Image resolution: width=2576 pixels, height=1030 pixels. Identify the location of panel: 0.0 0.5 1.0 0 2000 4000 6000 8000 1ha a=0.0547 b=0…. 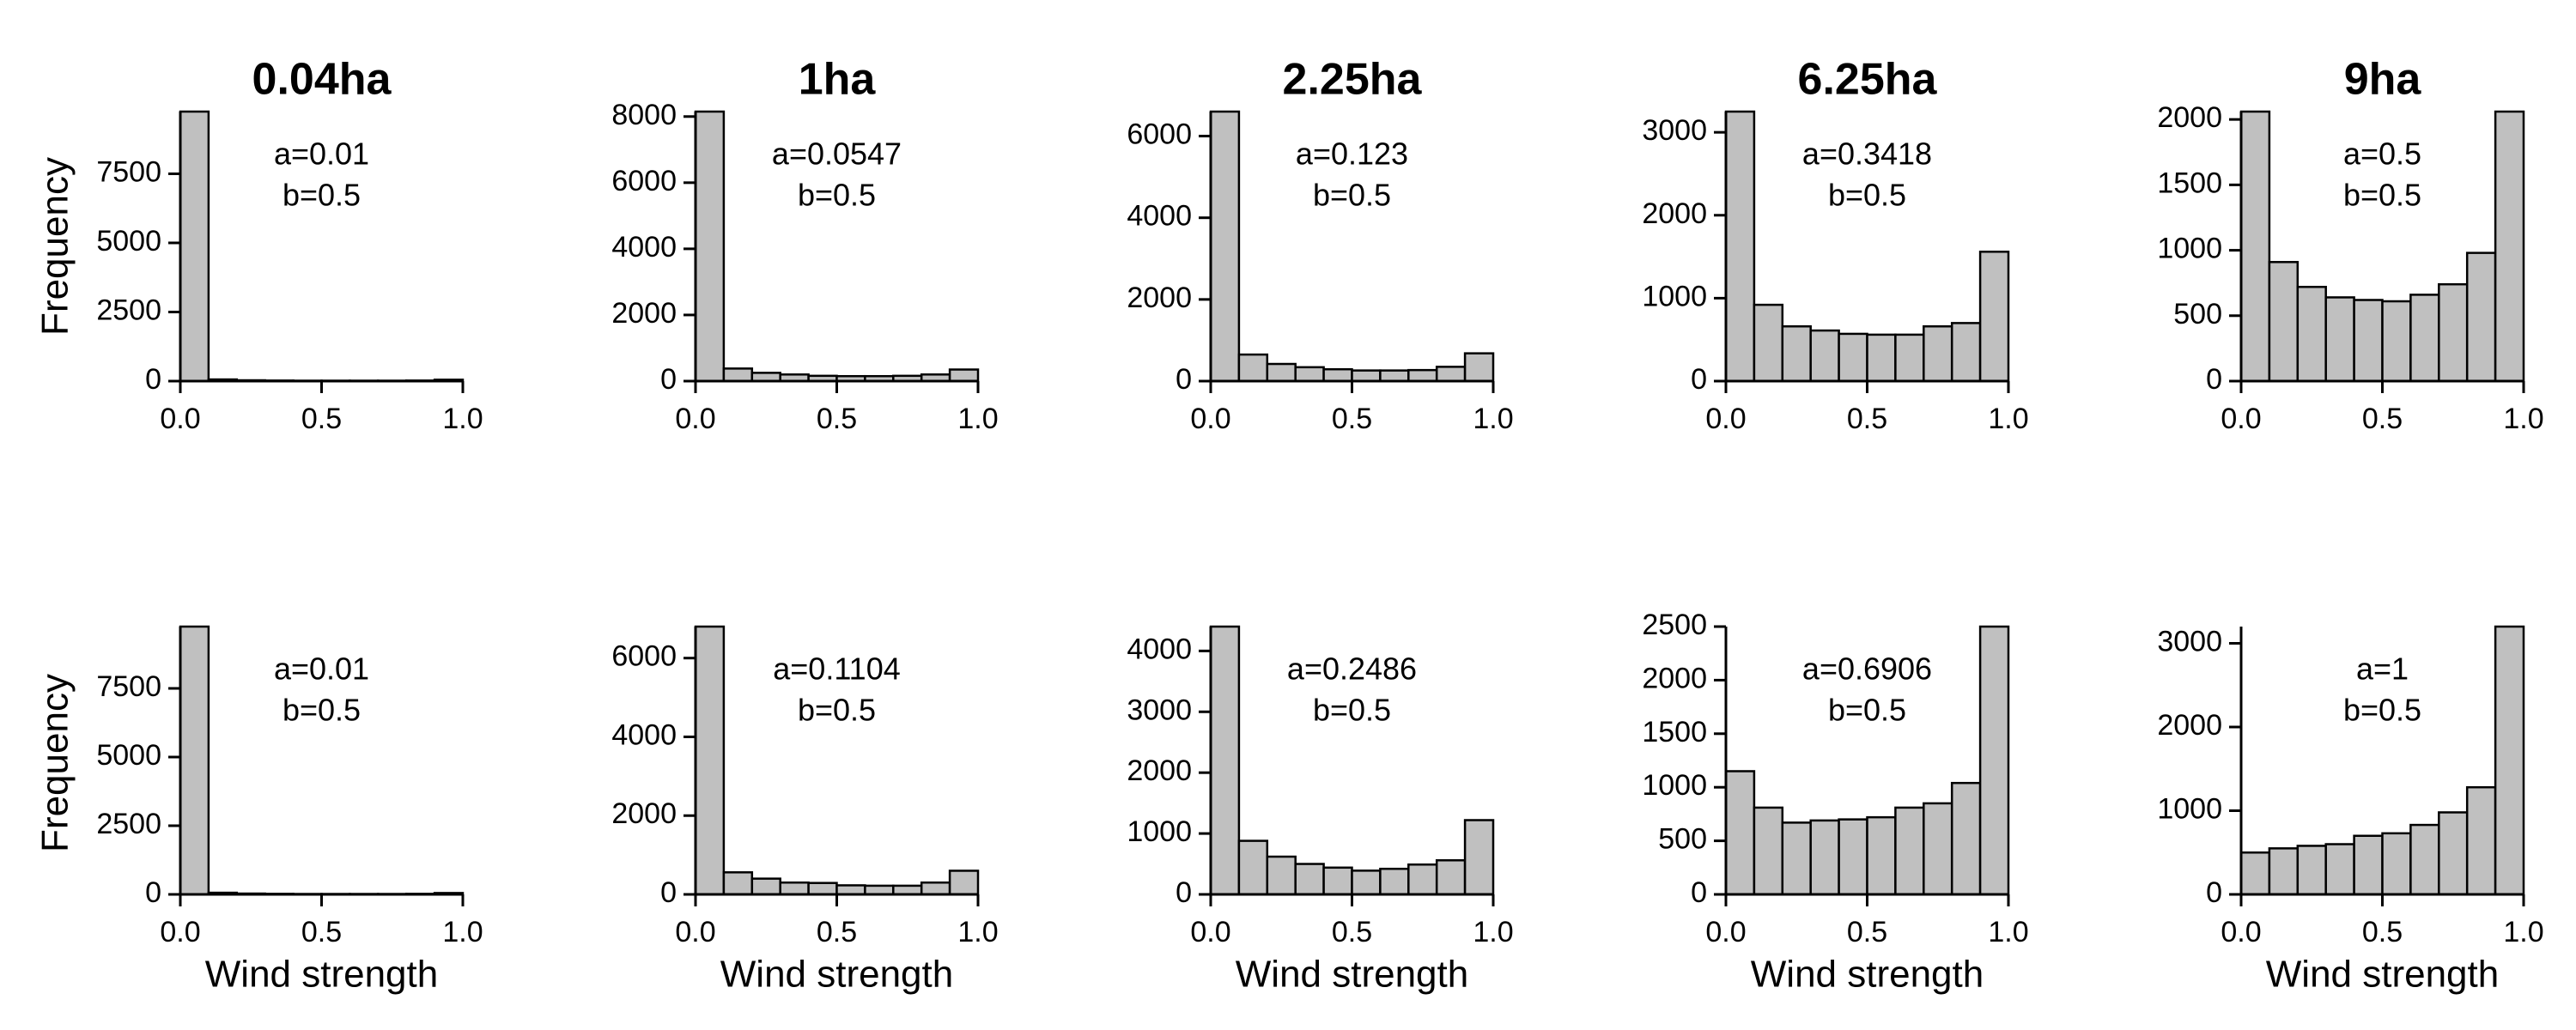
(804, 245).